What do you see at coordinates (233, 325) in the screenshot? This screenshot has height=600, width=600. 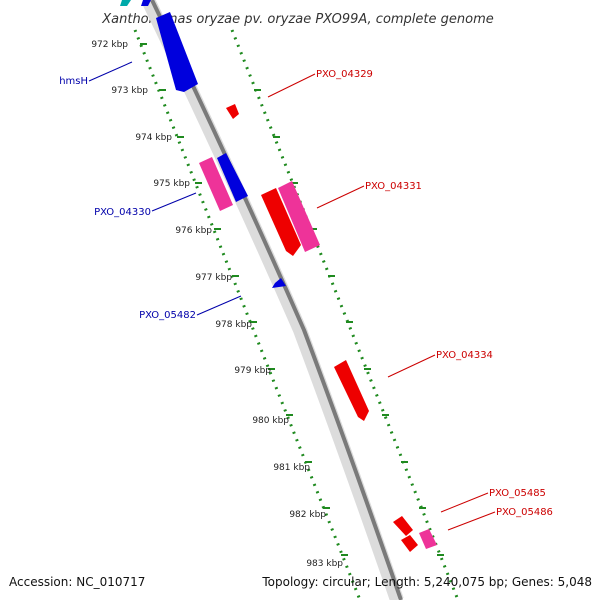 I see `tick-label: 978 kbp` at bounding box center [233, 325].